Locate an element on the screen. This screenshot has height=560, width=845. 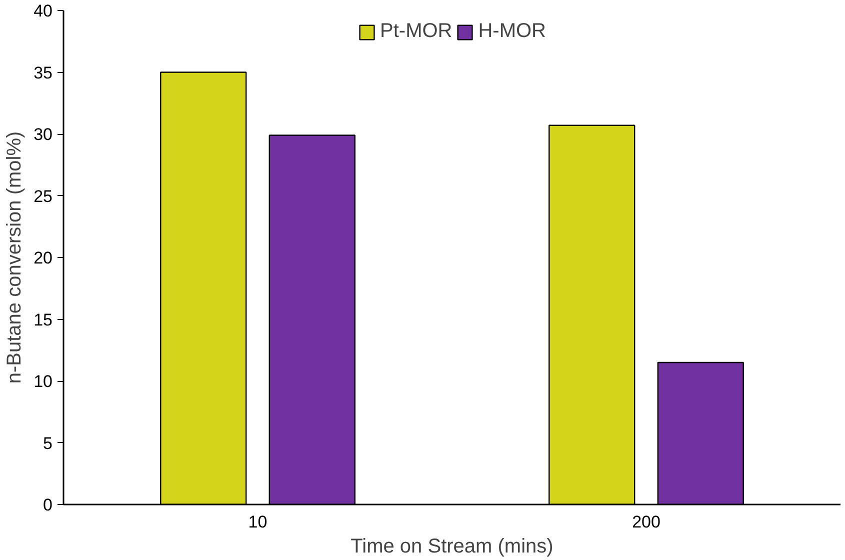
y-tick-label: 30 is located at coordinates (43, 134).